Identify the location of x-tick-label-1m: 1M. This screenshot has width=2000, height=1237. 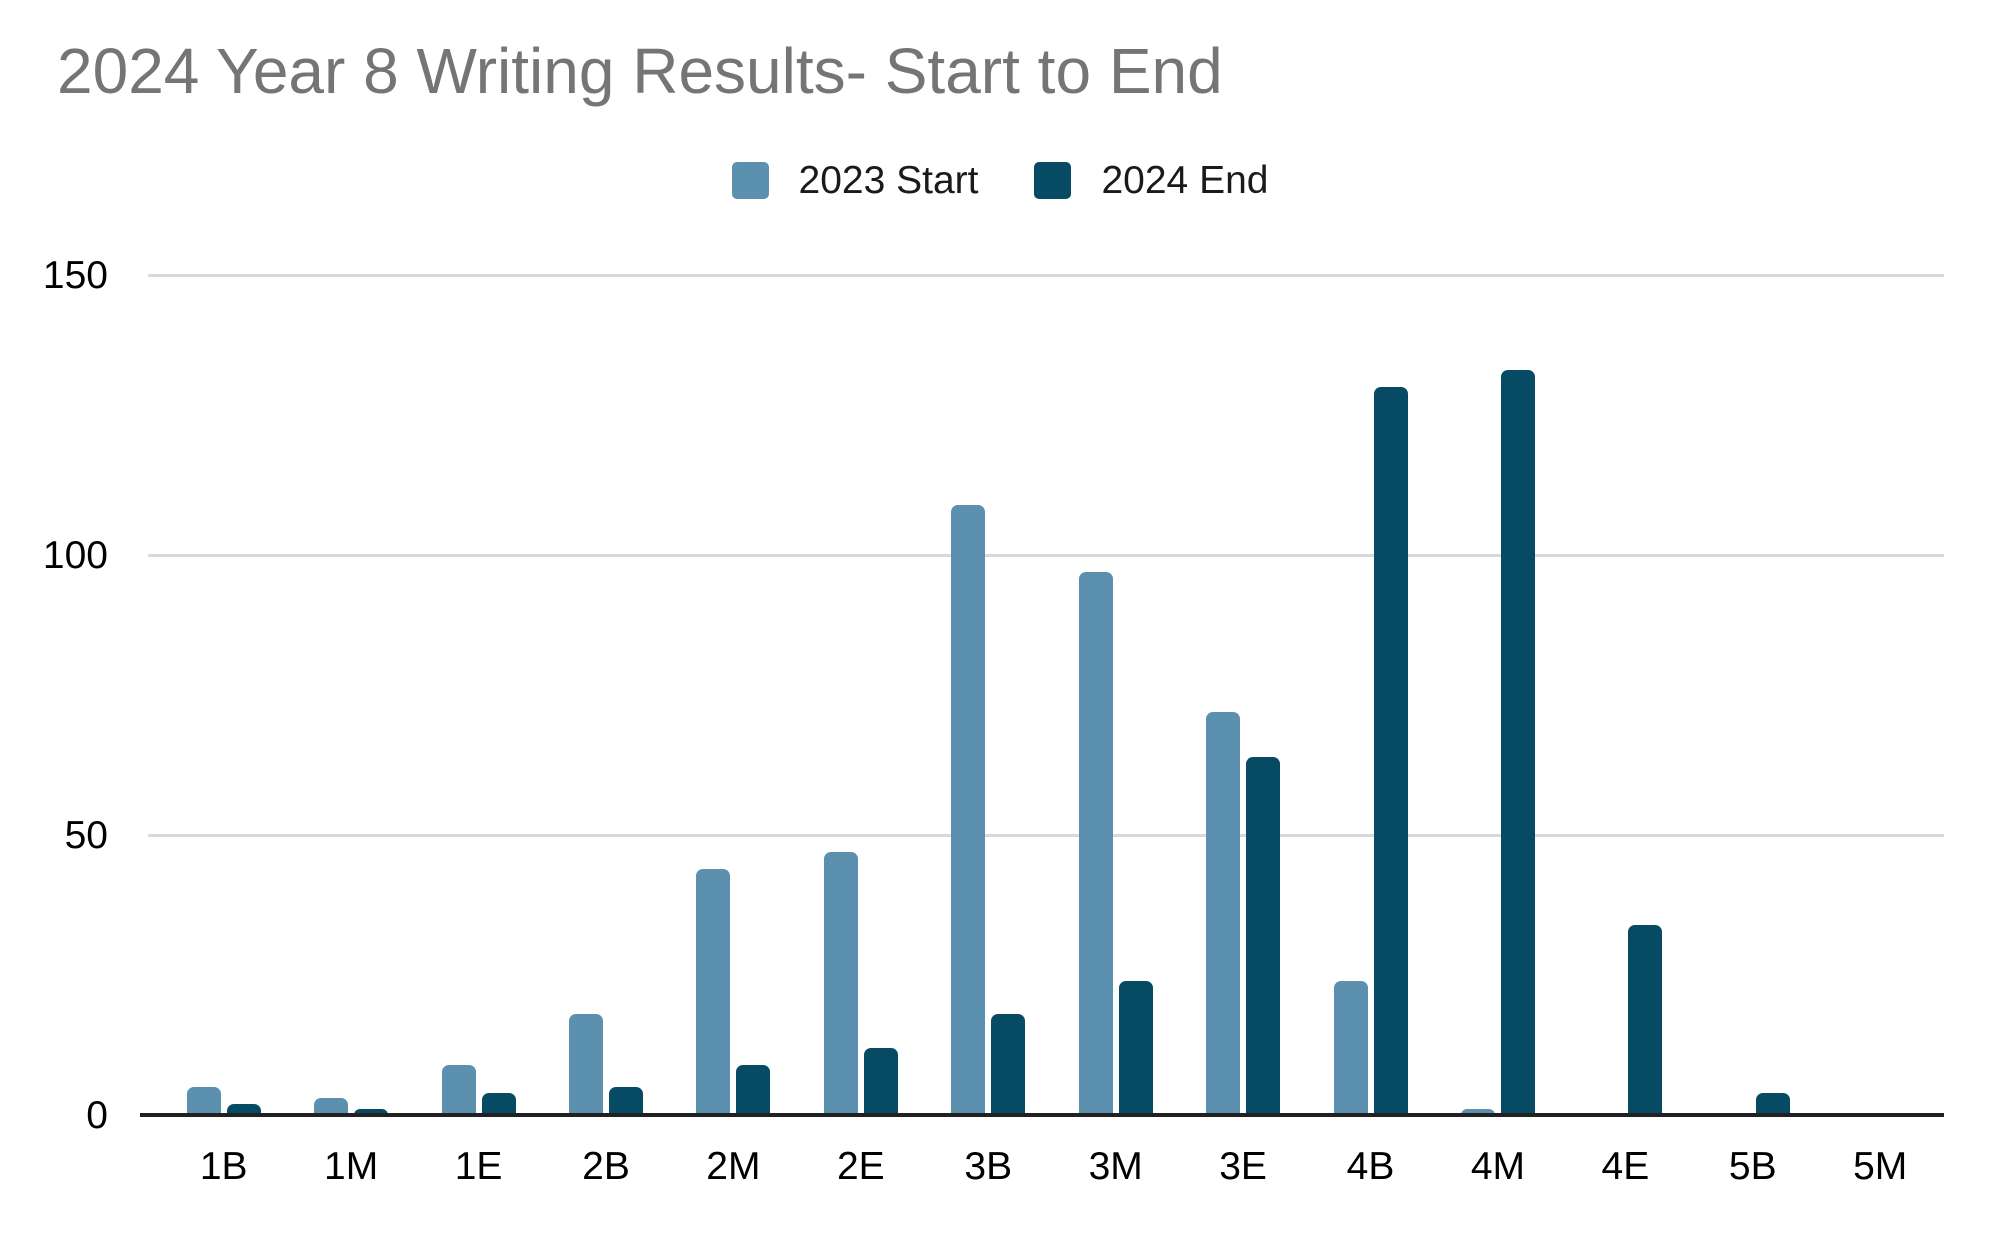
(351, 1166).